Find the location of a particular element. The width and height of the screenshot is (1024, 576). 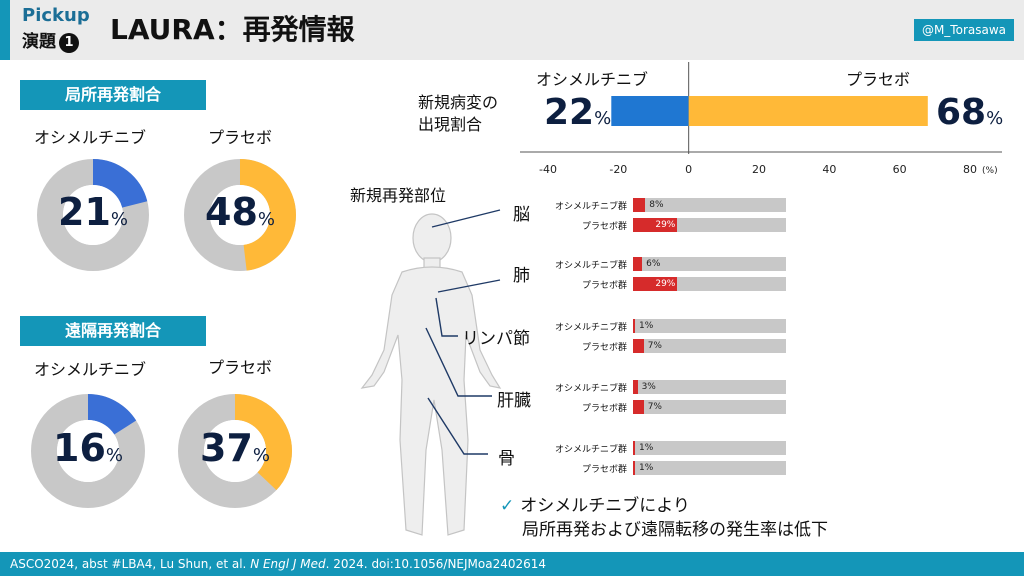

citation-part2: . 2024. doi:10.1056/NEJMoa2402614 is located at coordinates (436, 564).